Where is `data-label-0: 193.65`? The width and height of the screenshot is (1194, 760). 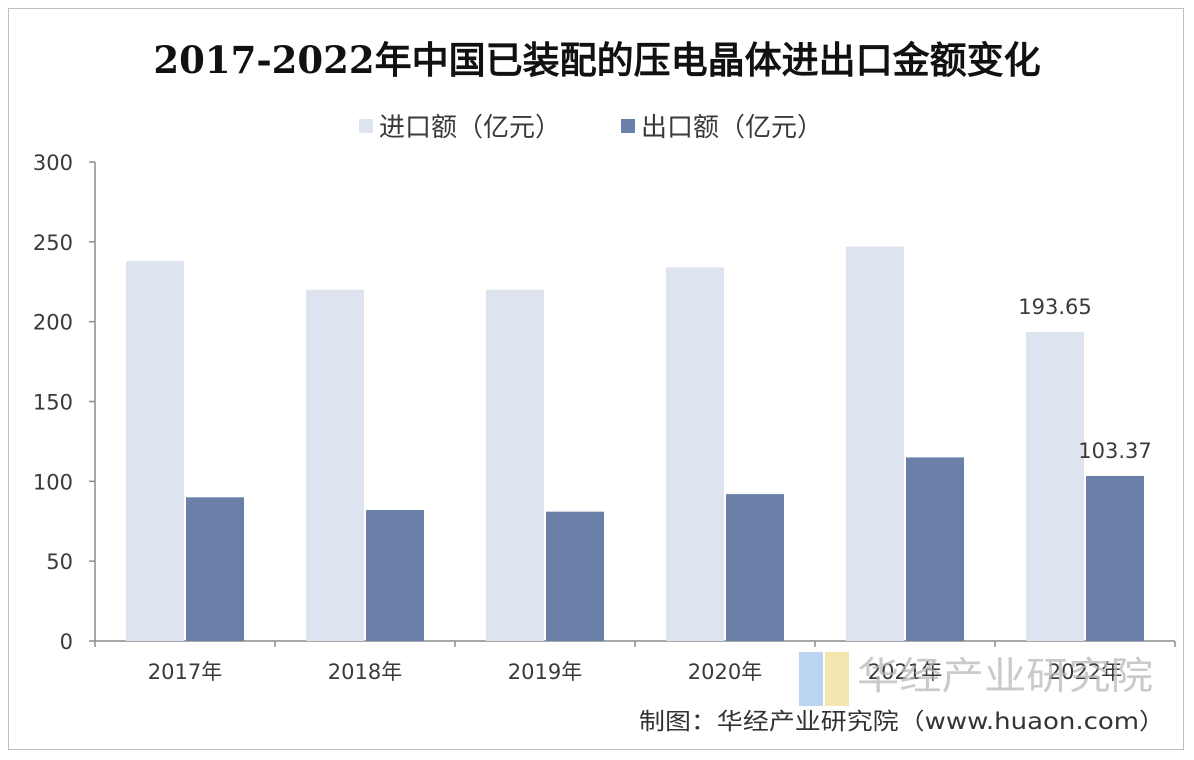
data-label-0: 193.65 is located at coordinates (1054, 307).